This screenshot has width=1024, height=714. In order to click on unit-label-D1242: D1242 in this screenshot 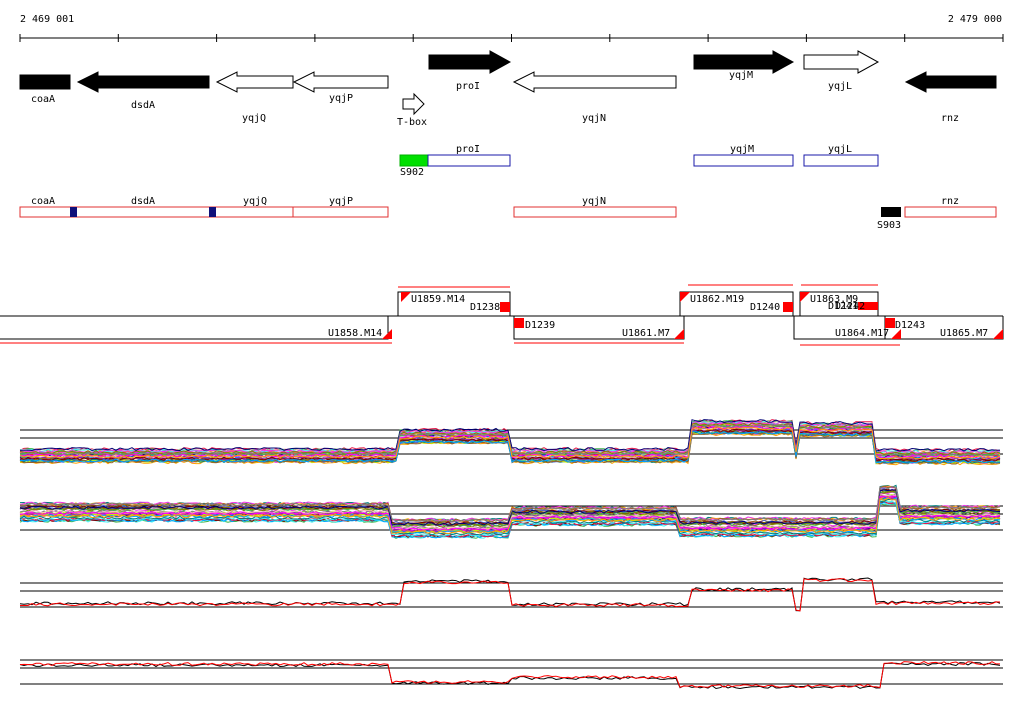, I will do `click(850, 306)`.